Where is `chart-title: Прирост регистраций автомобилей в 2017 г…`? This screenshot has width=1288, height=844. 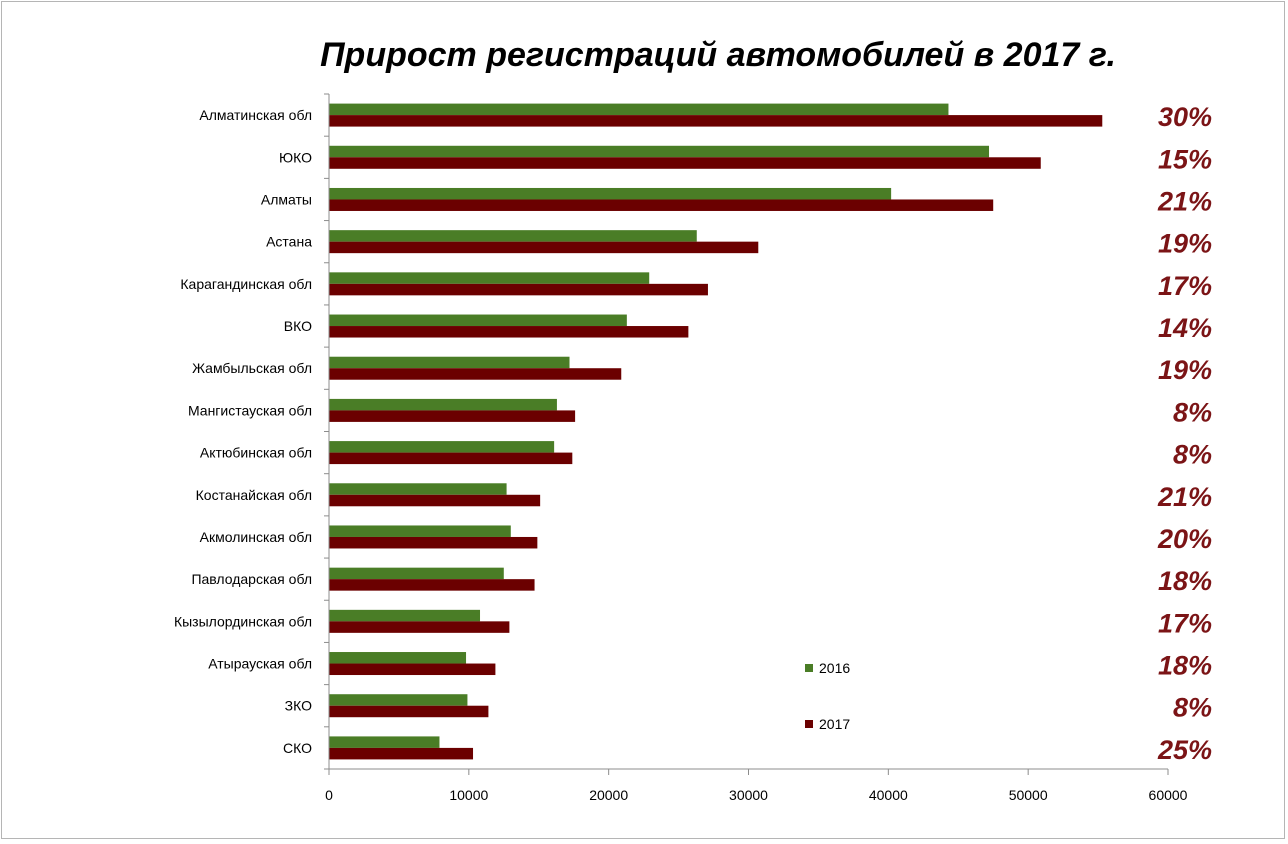
chart-title: Прирост регистраций автомобилей в 2017 г… is located at coordinates (718, 55).